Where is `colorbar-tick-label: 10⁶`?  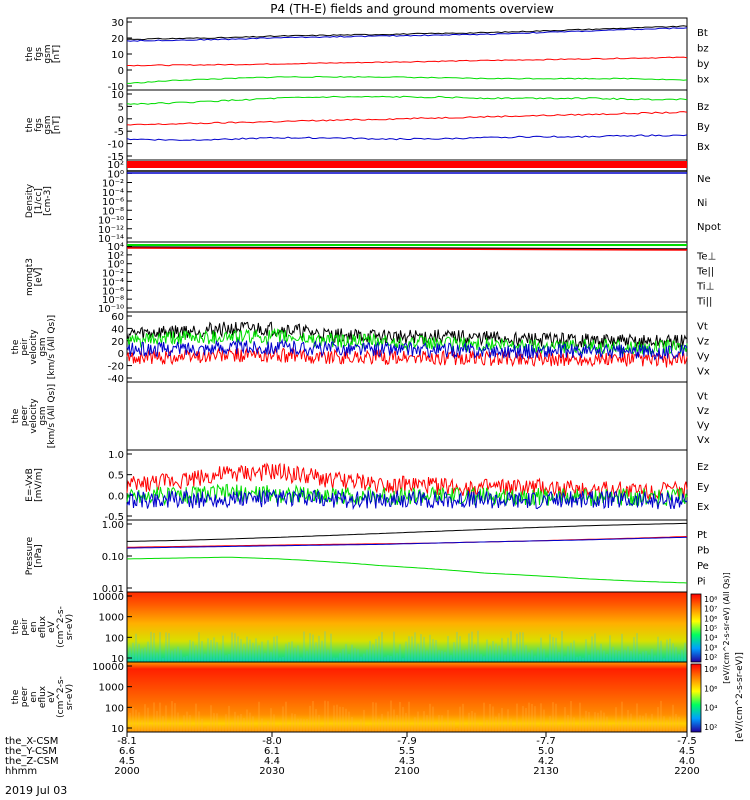 colorbar-tick-label: 10⁶ is located at coordinates (710, 688).